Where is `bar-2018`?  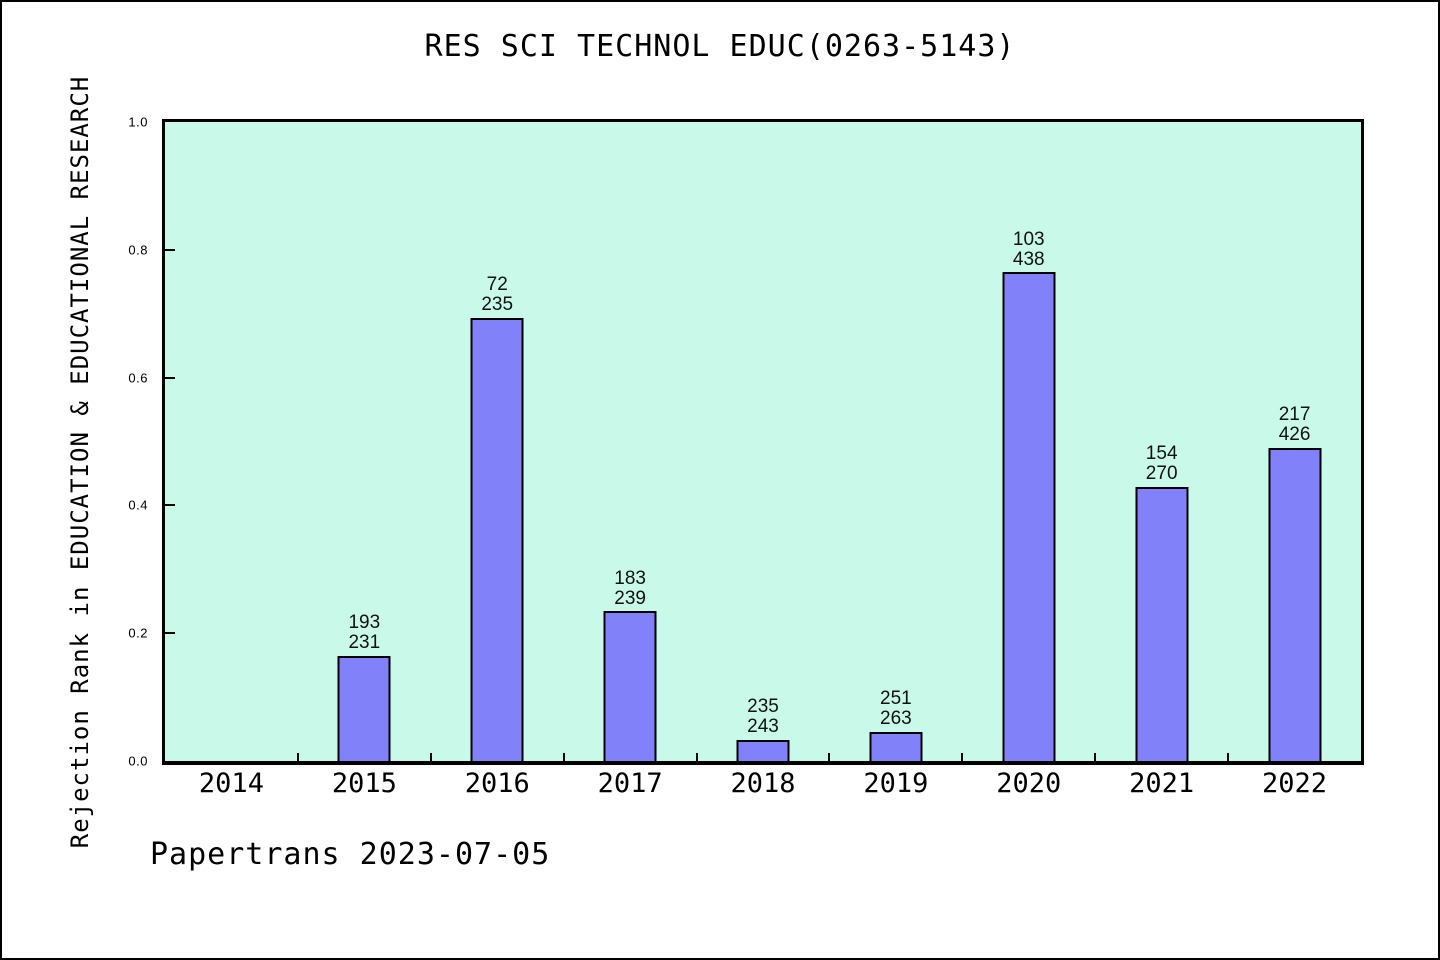 bar-2018 is located at coordinates (763, 750).